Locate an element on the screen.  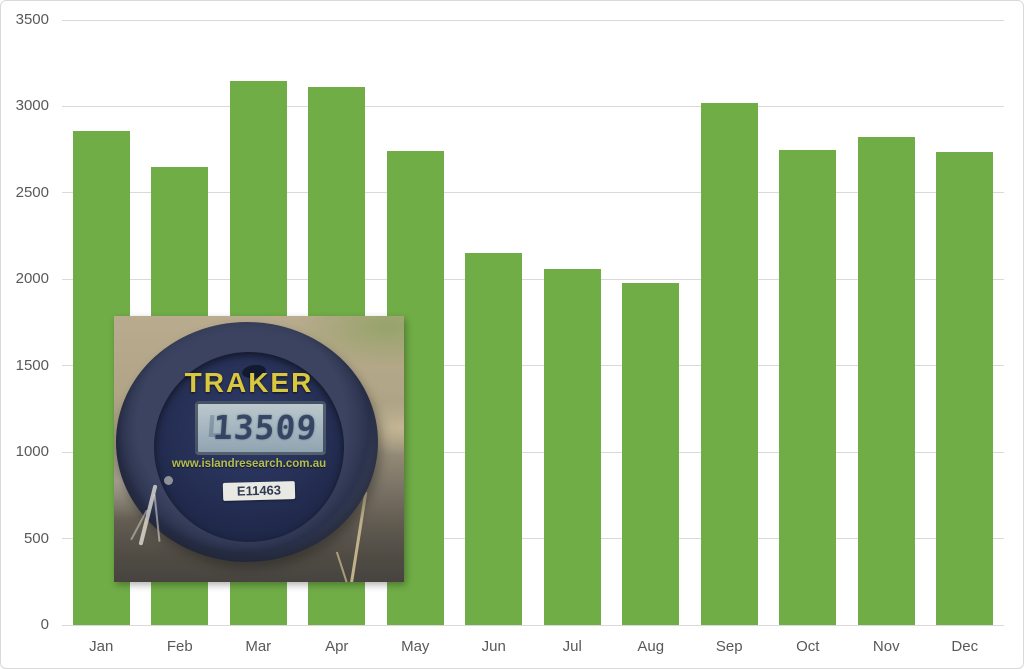
twig-decoration is located at coordinates (343, 566).